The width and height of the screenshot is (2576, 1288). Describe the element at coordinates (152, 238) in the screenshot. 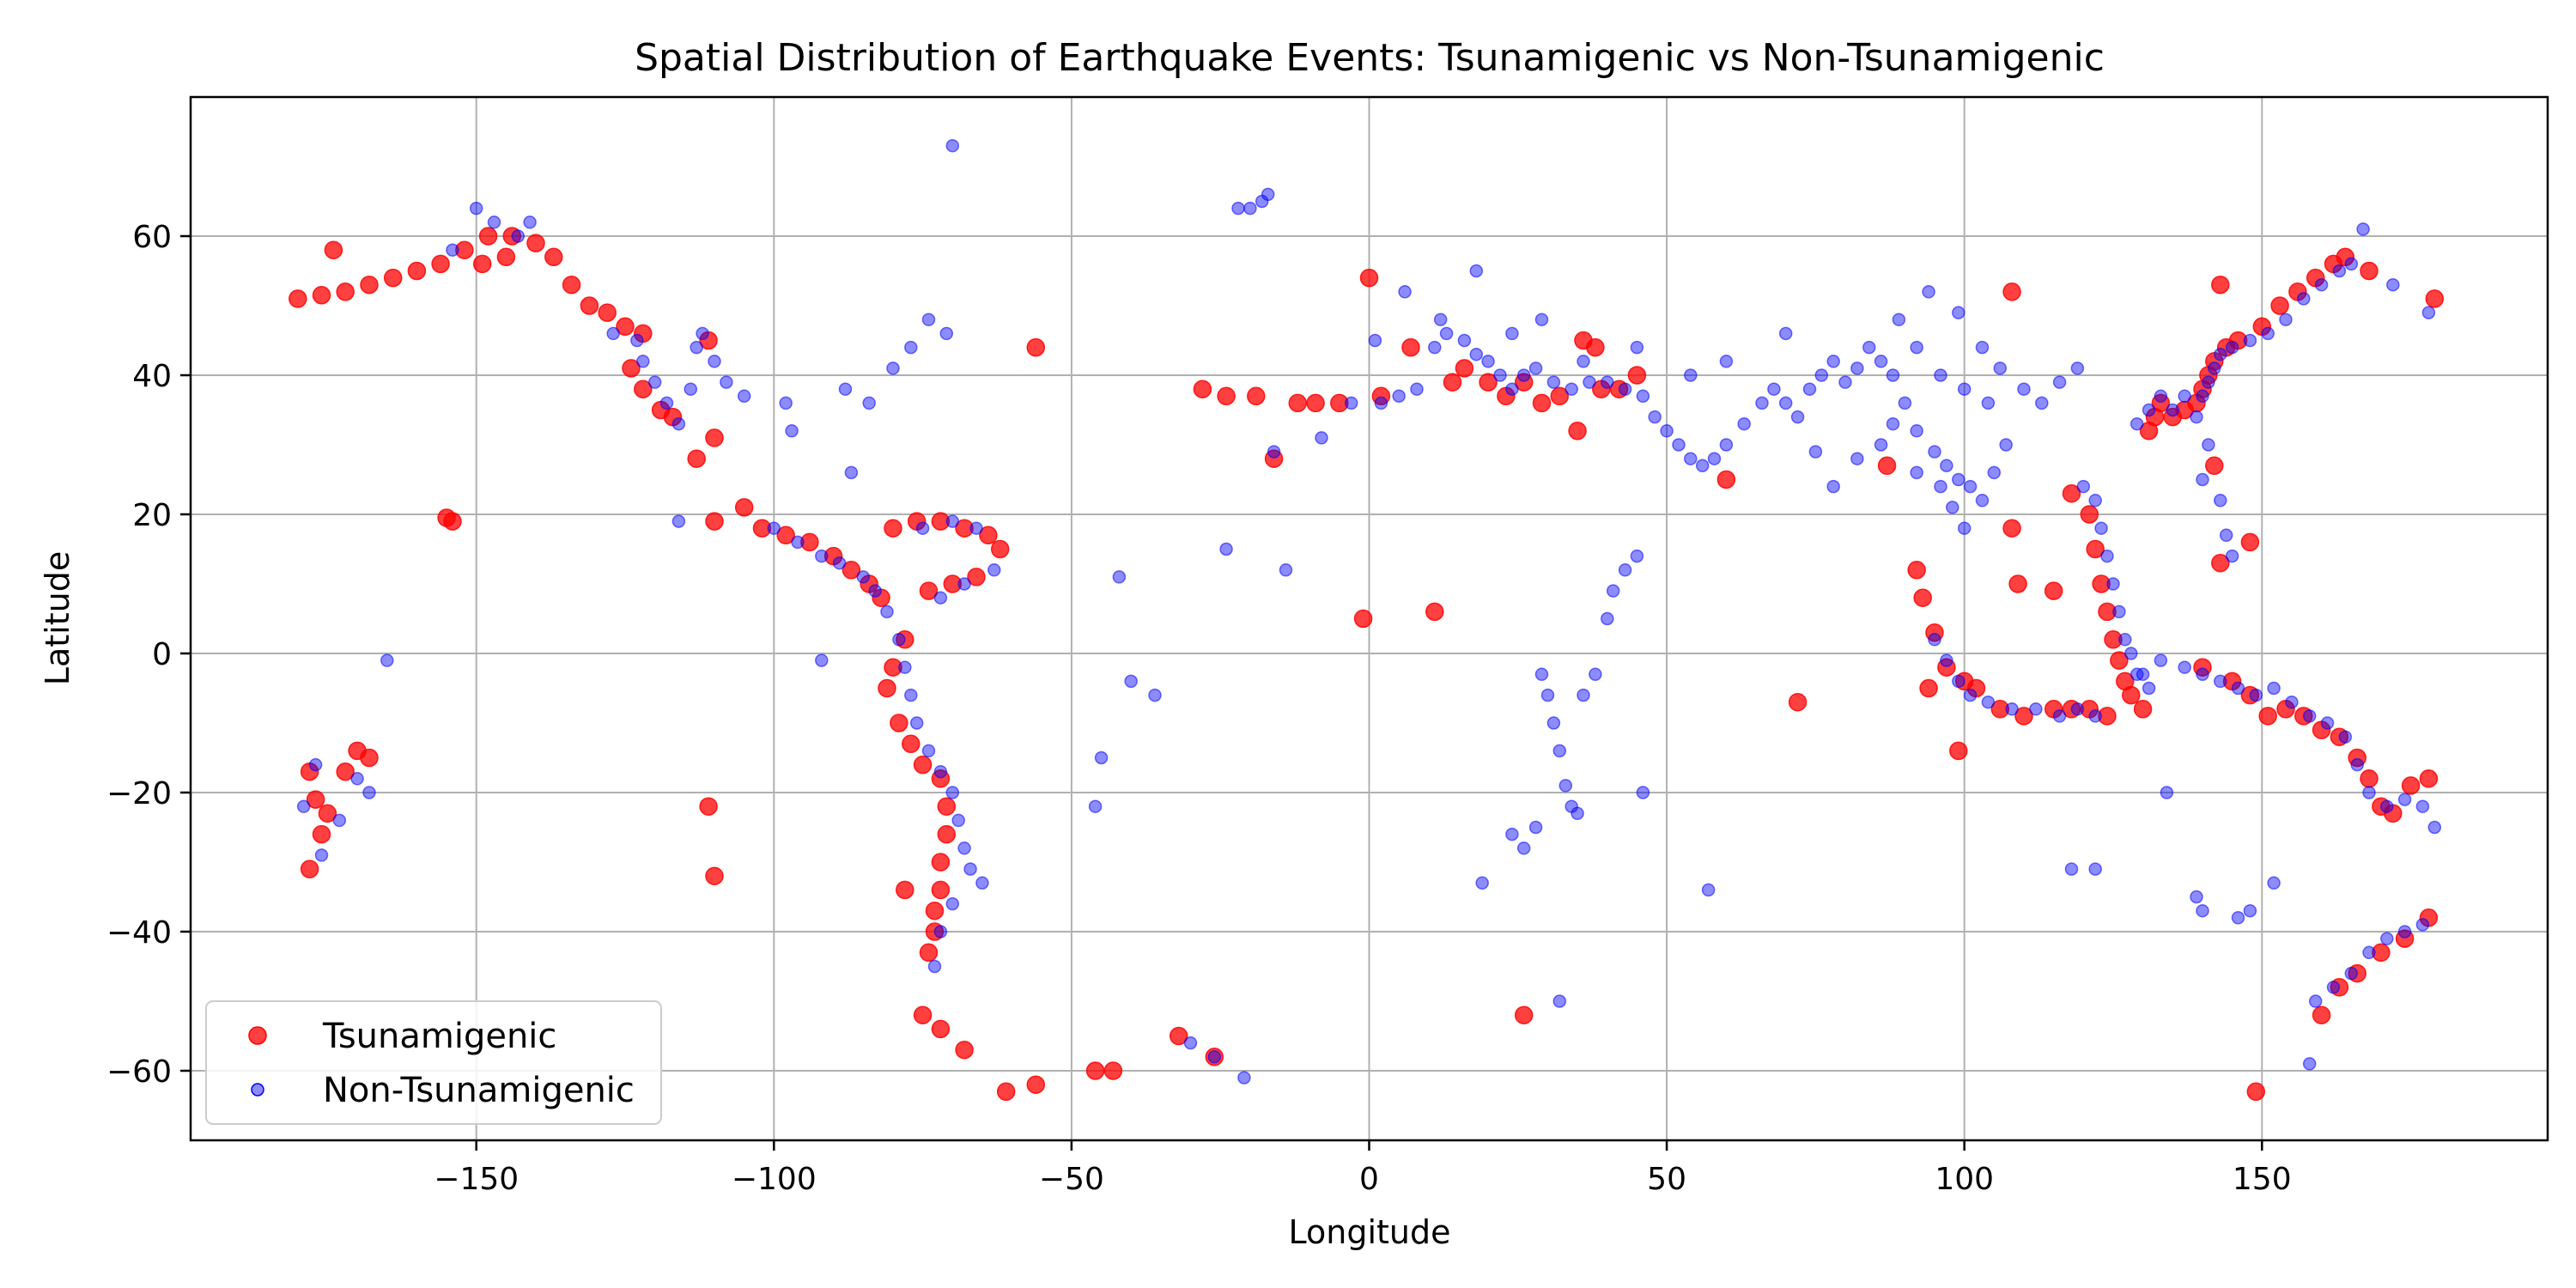

I see `y-tick-label: 60` at that location.